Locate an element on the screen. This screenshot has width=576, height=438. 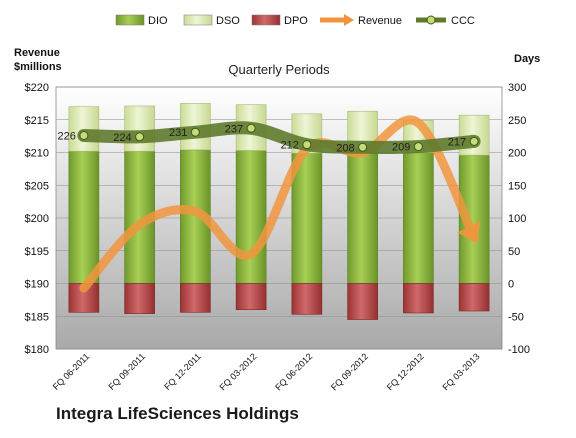
right-tick-label: 200 is located at coordinates (517, 154).